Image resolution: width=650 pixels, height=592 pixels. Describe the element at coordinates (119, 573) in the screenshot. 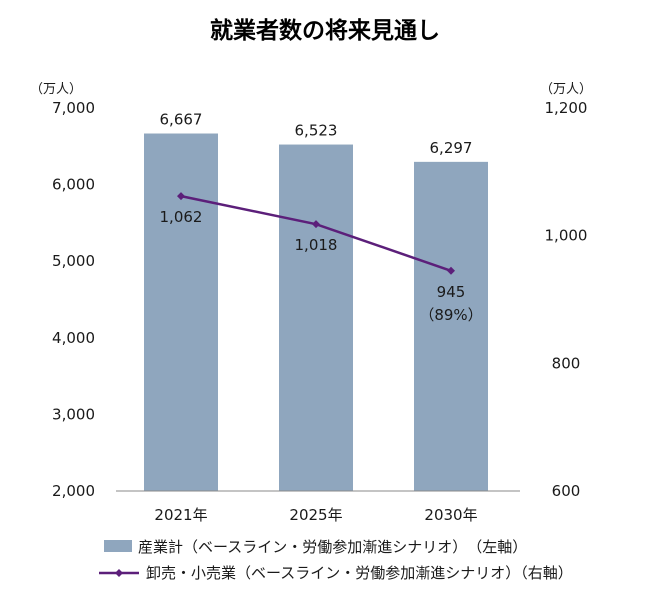

I see `legend-line-marker` at that location.